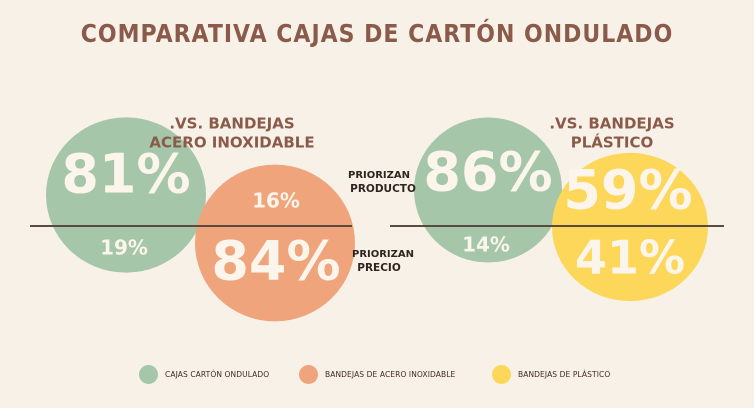 The image size is (754, 408). I want to click on value-label: 14%, so click(486, 245).